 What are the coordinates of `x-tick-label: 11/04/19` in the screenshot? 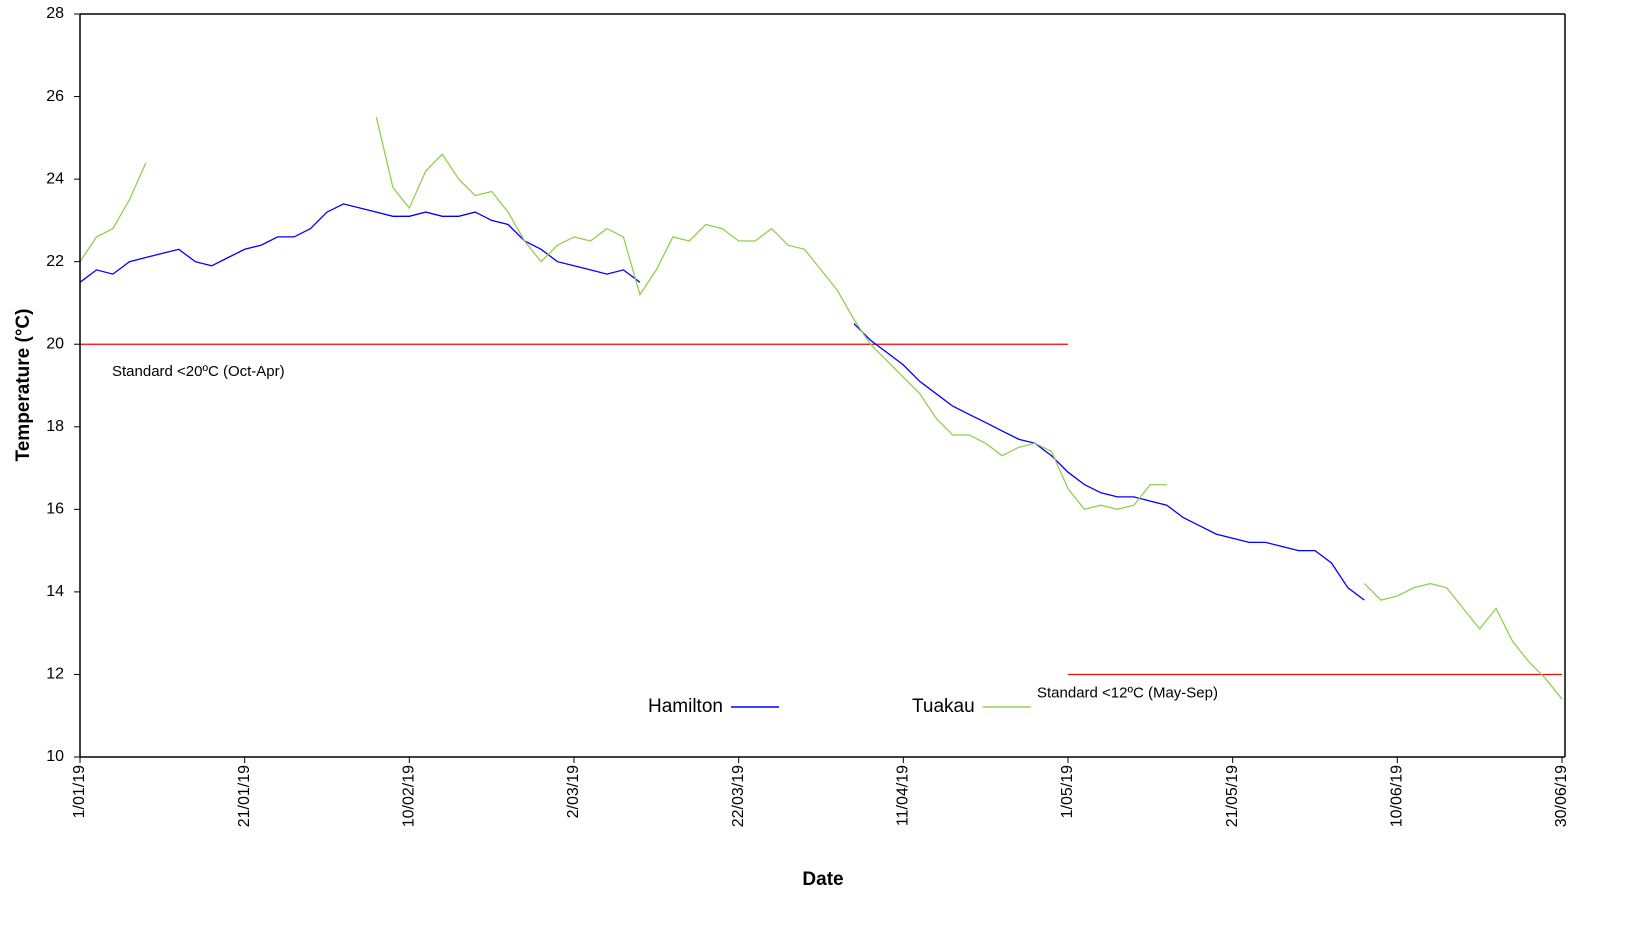 It's located at (903, 795).